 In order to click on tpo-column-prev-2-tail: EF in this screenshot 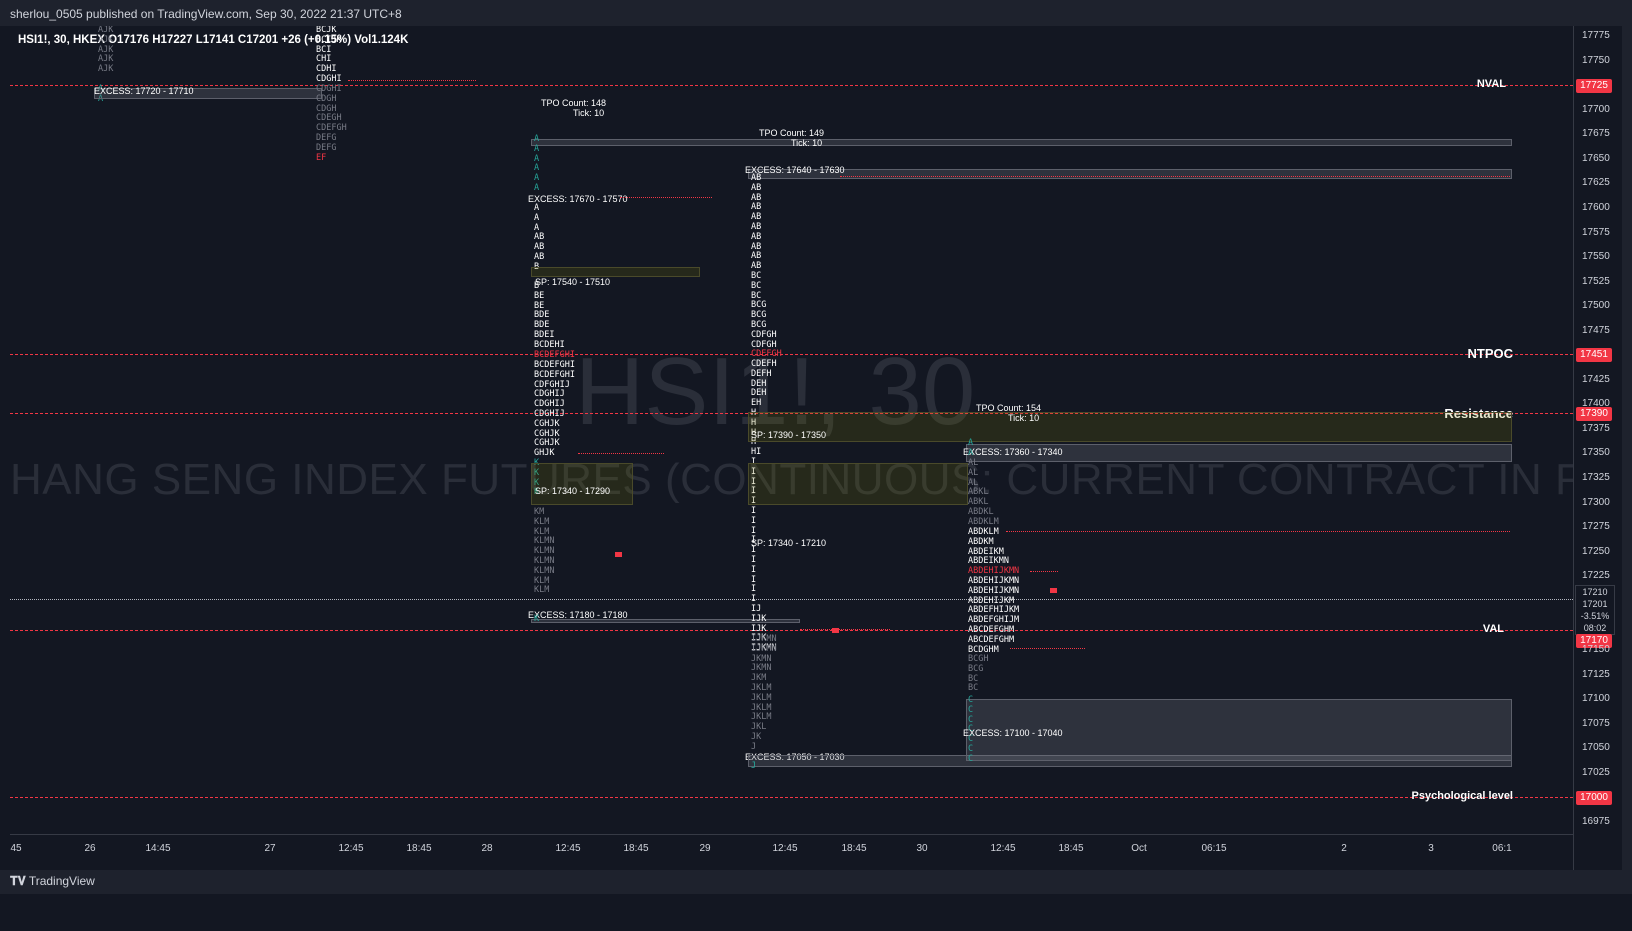, I will do `click(321, 158)`.